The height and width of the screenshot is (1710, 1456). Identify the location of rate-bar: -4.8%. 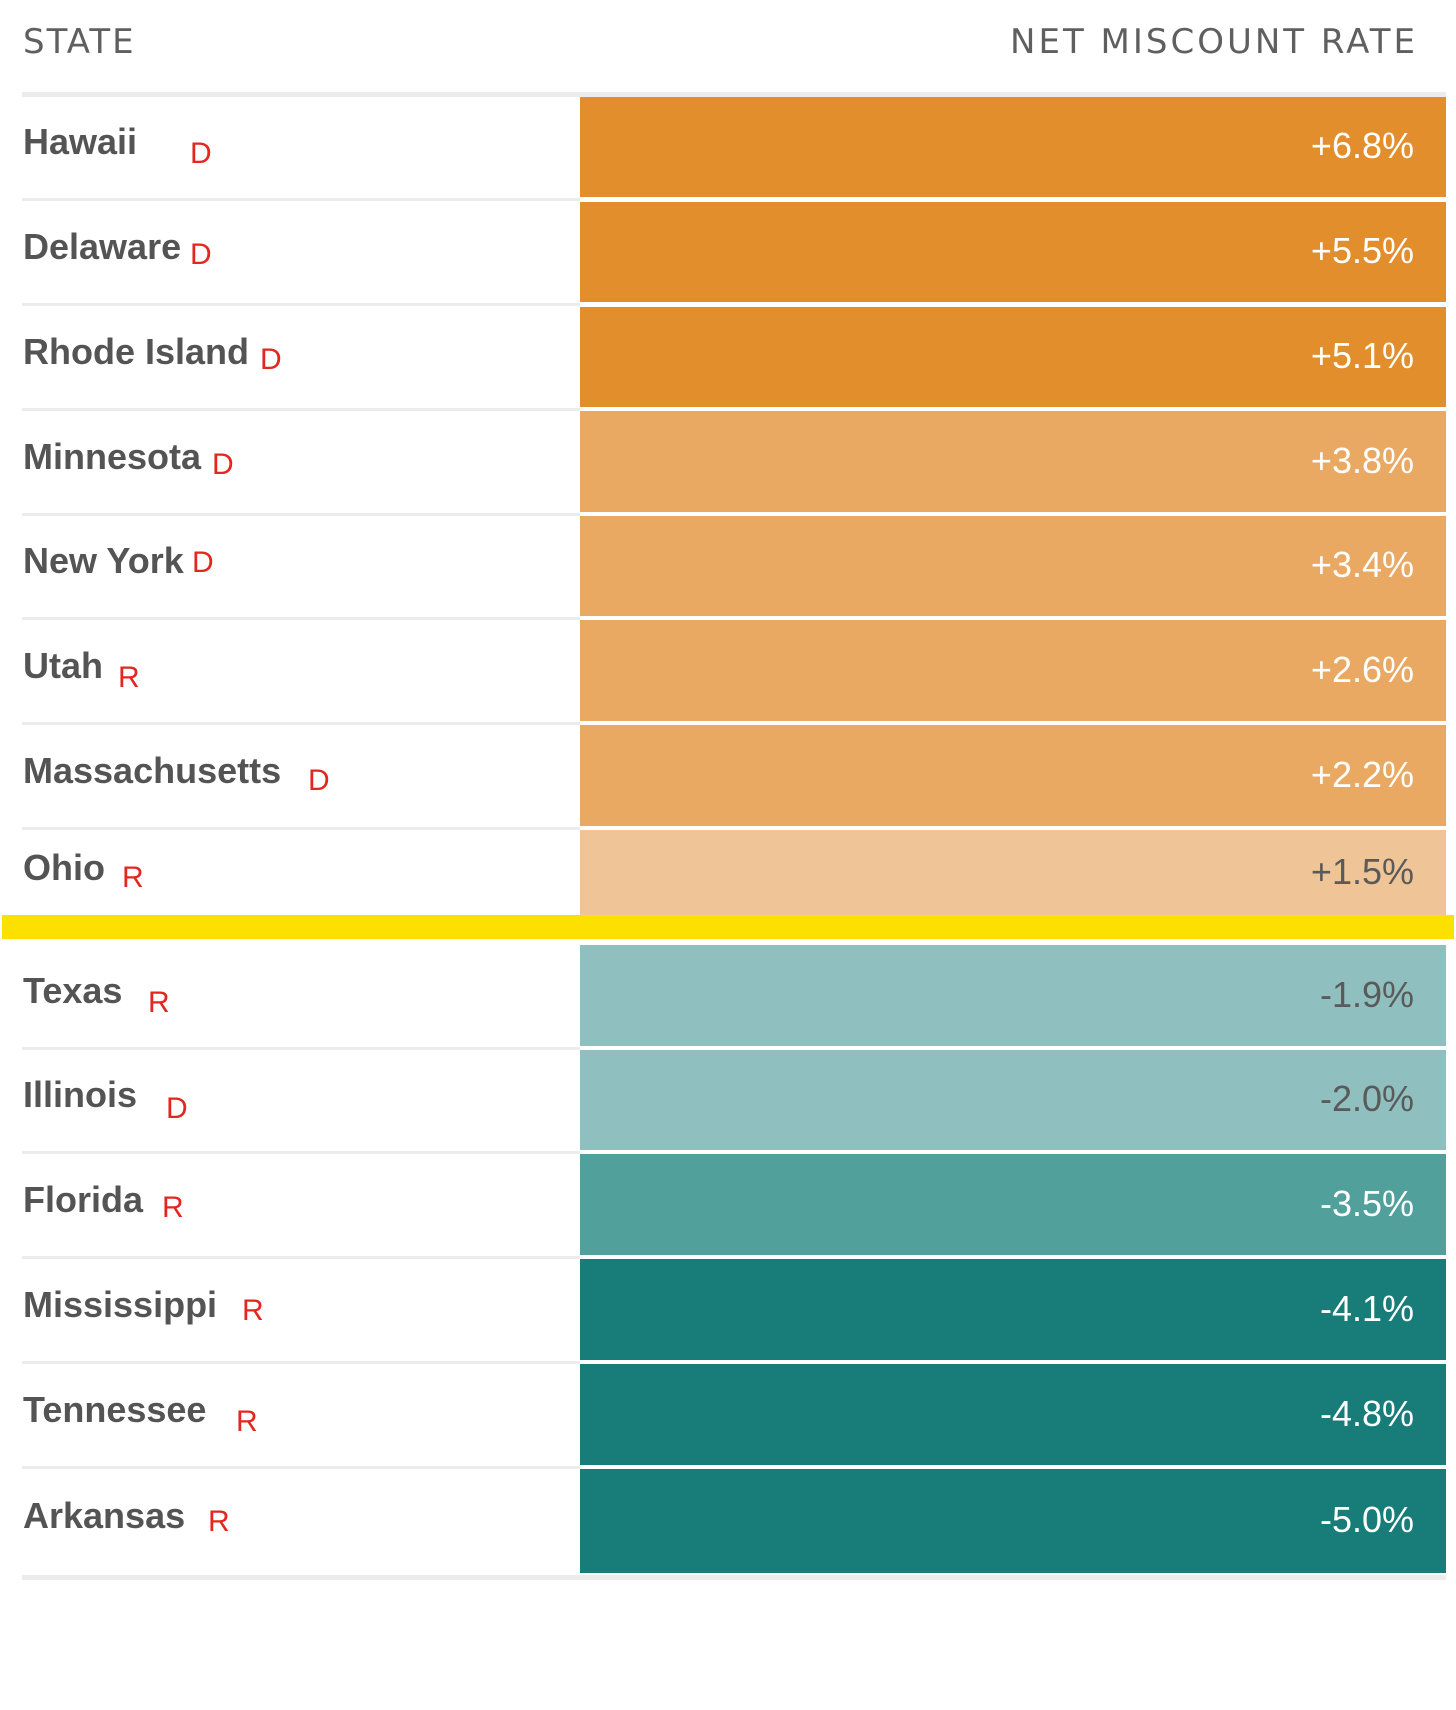
(1013, 1414).